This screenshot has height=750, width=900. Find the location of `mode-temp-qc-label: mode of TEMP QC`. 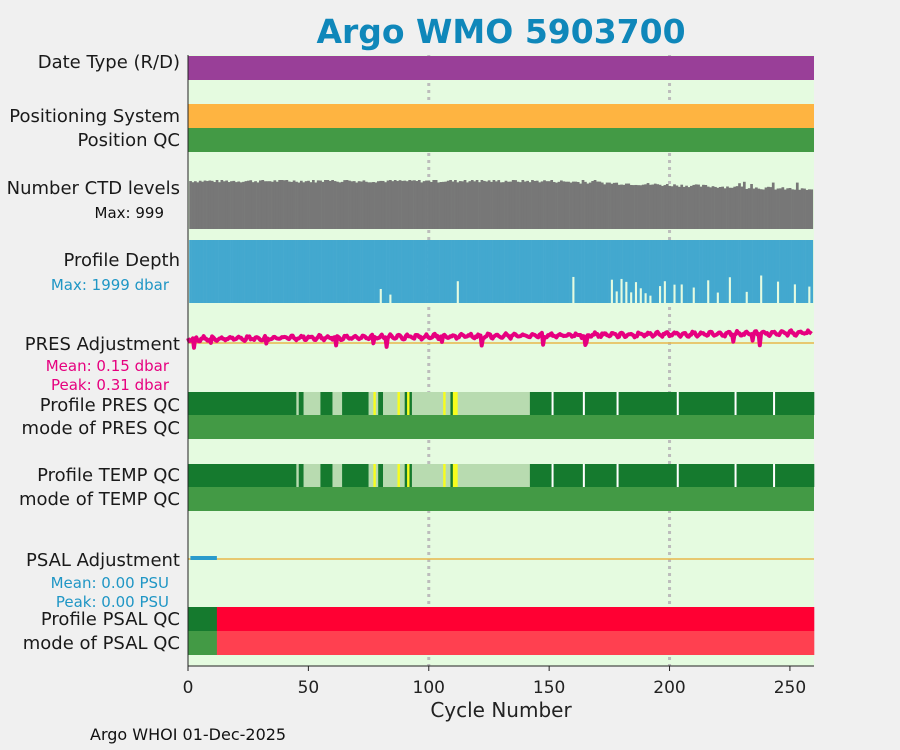

mode-temp-qc-label: mode of TEMP QC is located at coordinates (99, 499).